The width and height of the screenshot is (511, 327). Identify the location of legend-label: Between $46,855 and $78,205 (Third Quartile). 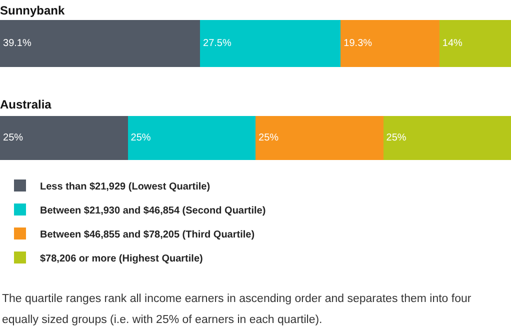
(147, 234).